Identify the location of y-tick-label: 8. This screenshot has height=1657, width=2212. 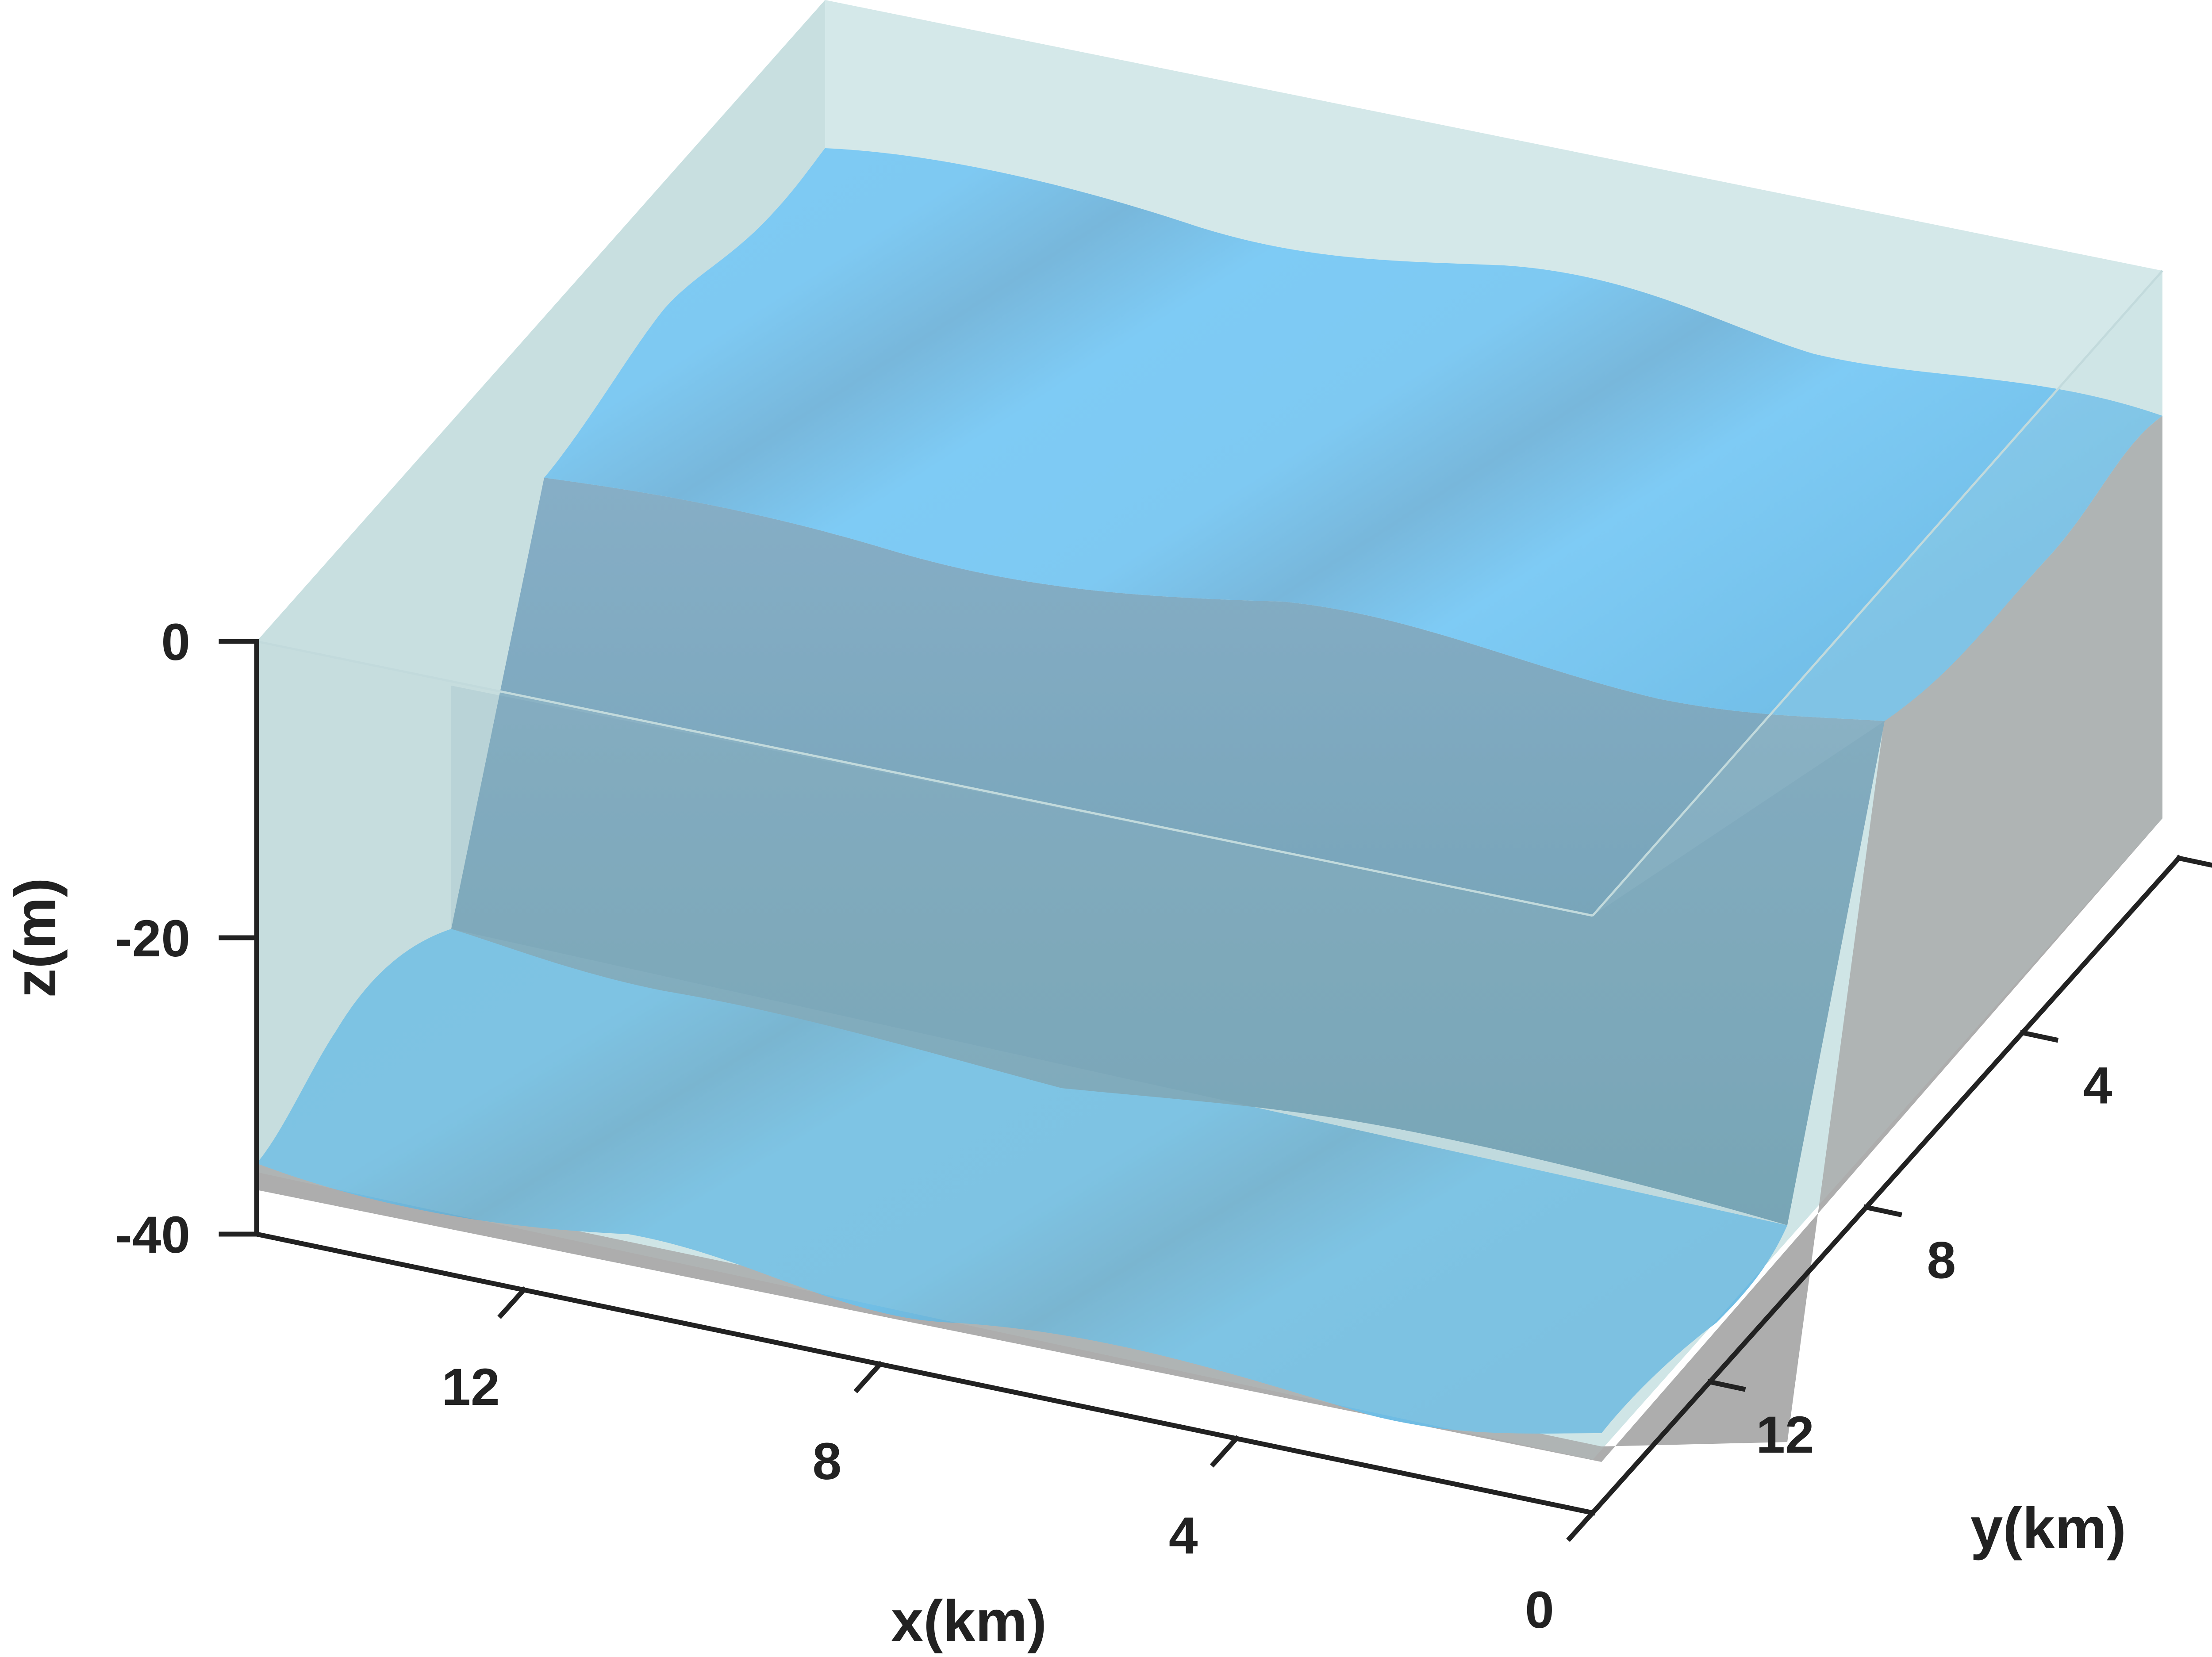
(1942, 1260).